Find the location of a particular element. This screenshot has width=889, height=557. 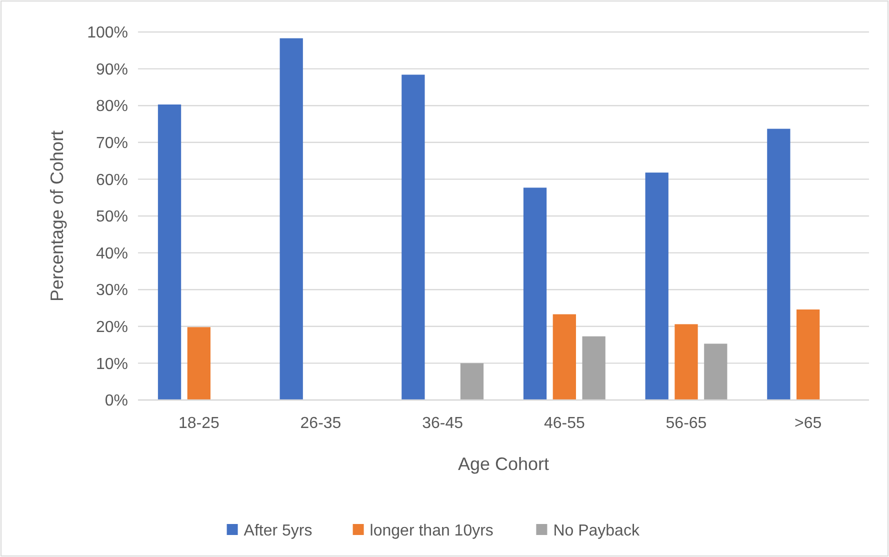

y-tick-label: 10% is located at coordinates (112, 364).